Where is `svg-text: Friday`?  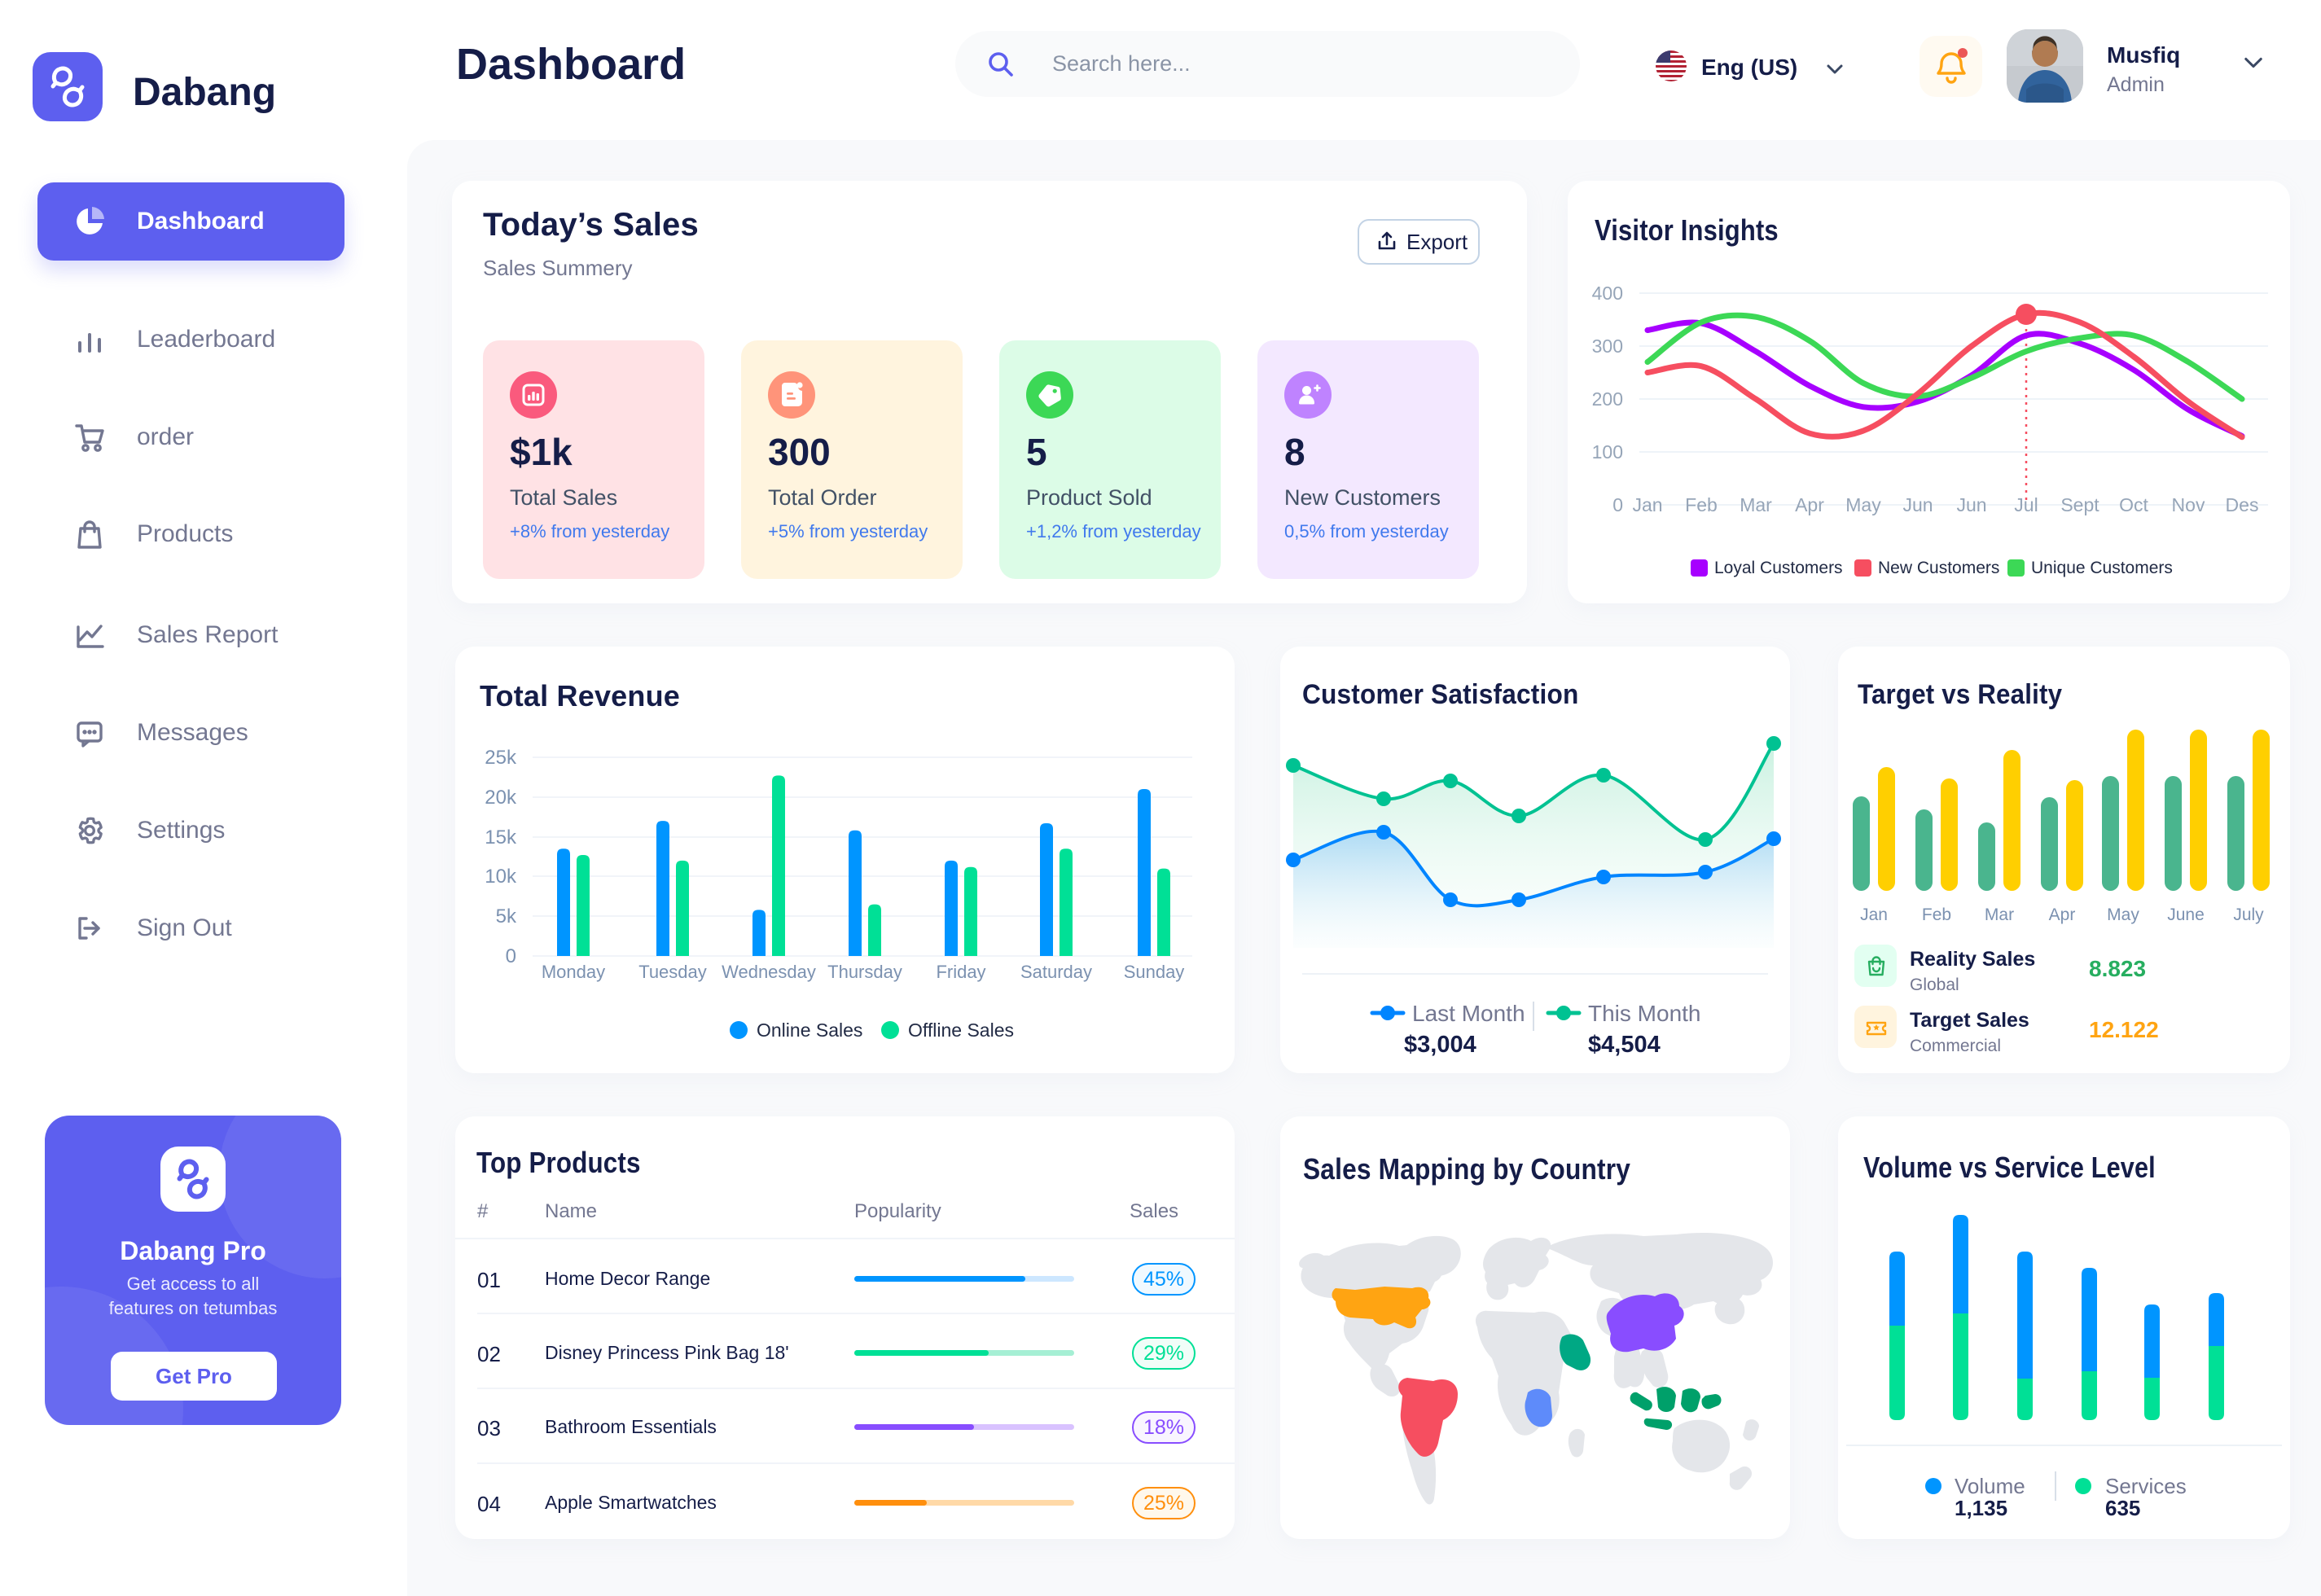 svg-text: Friday is located at coordinates (960, 972).